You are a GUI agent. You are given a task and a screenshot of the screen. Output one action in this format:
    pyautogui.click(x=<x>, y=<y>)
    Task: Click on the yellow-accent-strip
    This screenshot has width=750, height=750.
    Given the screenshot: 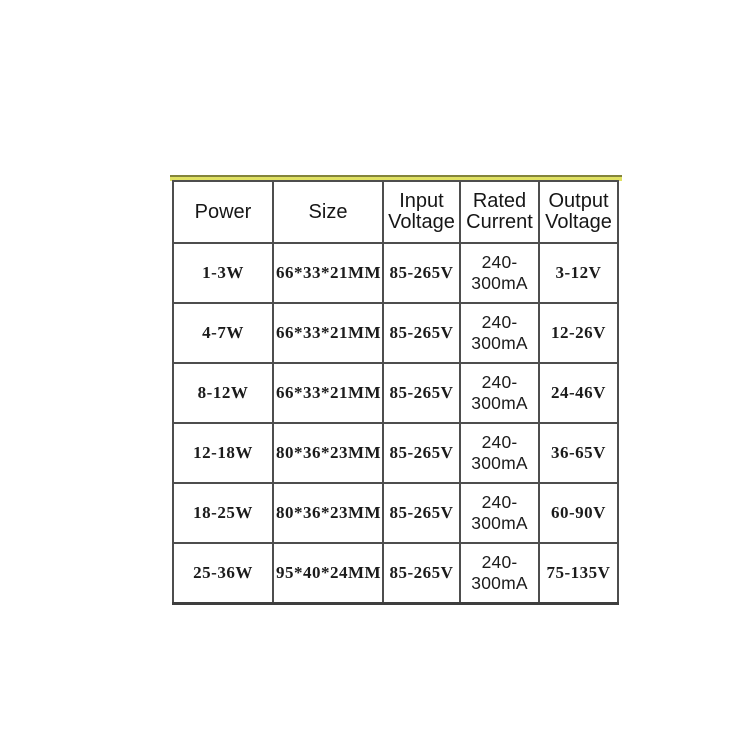 What is the action you would take?
    pyautogui.click(x=396, y=178)
    